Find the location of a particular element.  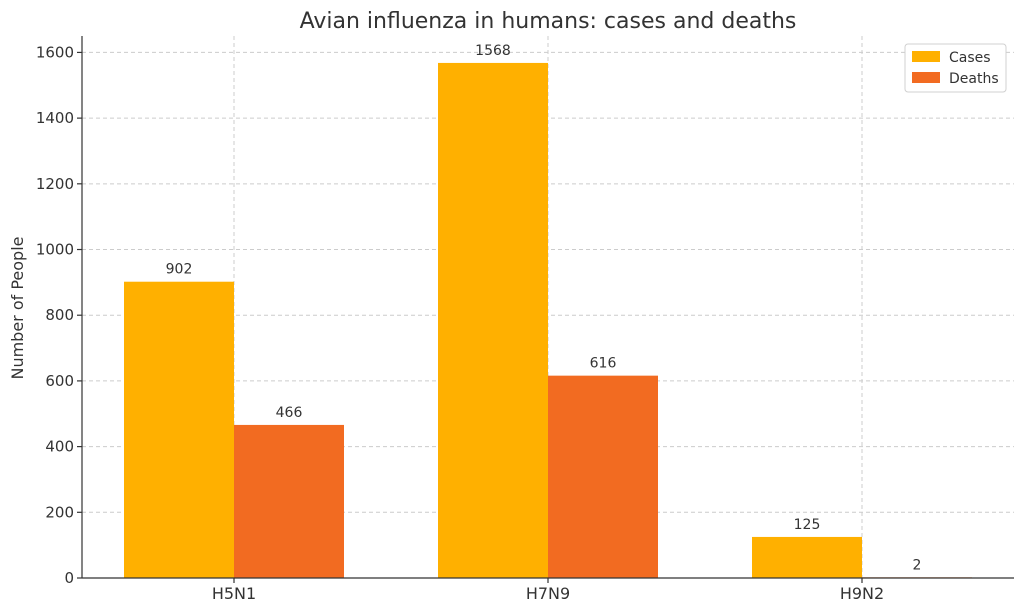

y-tick-label: 200 is located at coordinates (59, 512).